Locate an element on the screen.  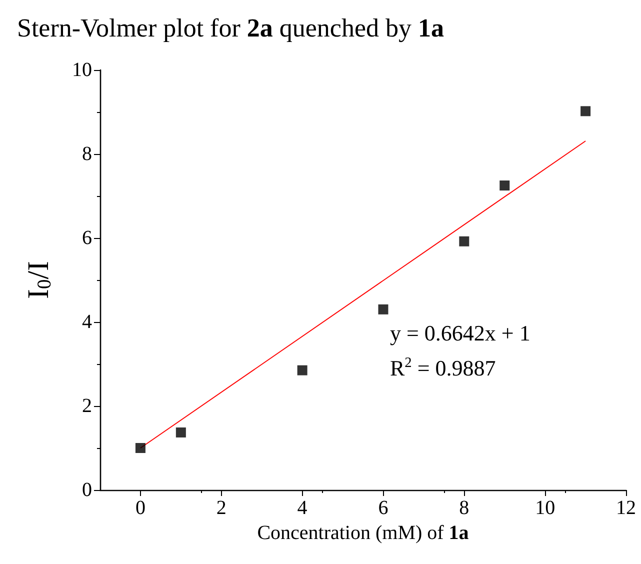
chart-title: Stern-Volmer plot for 2a quenched by 1a is located at coordinates (230, 28).